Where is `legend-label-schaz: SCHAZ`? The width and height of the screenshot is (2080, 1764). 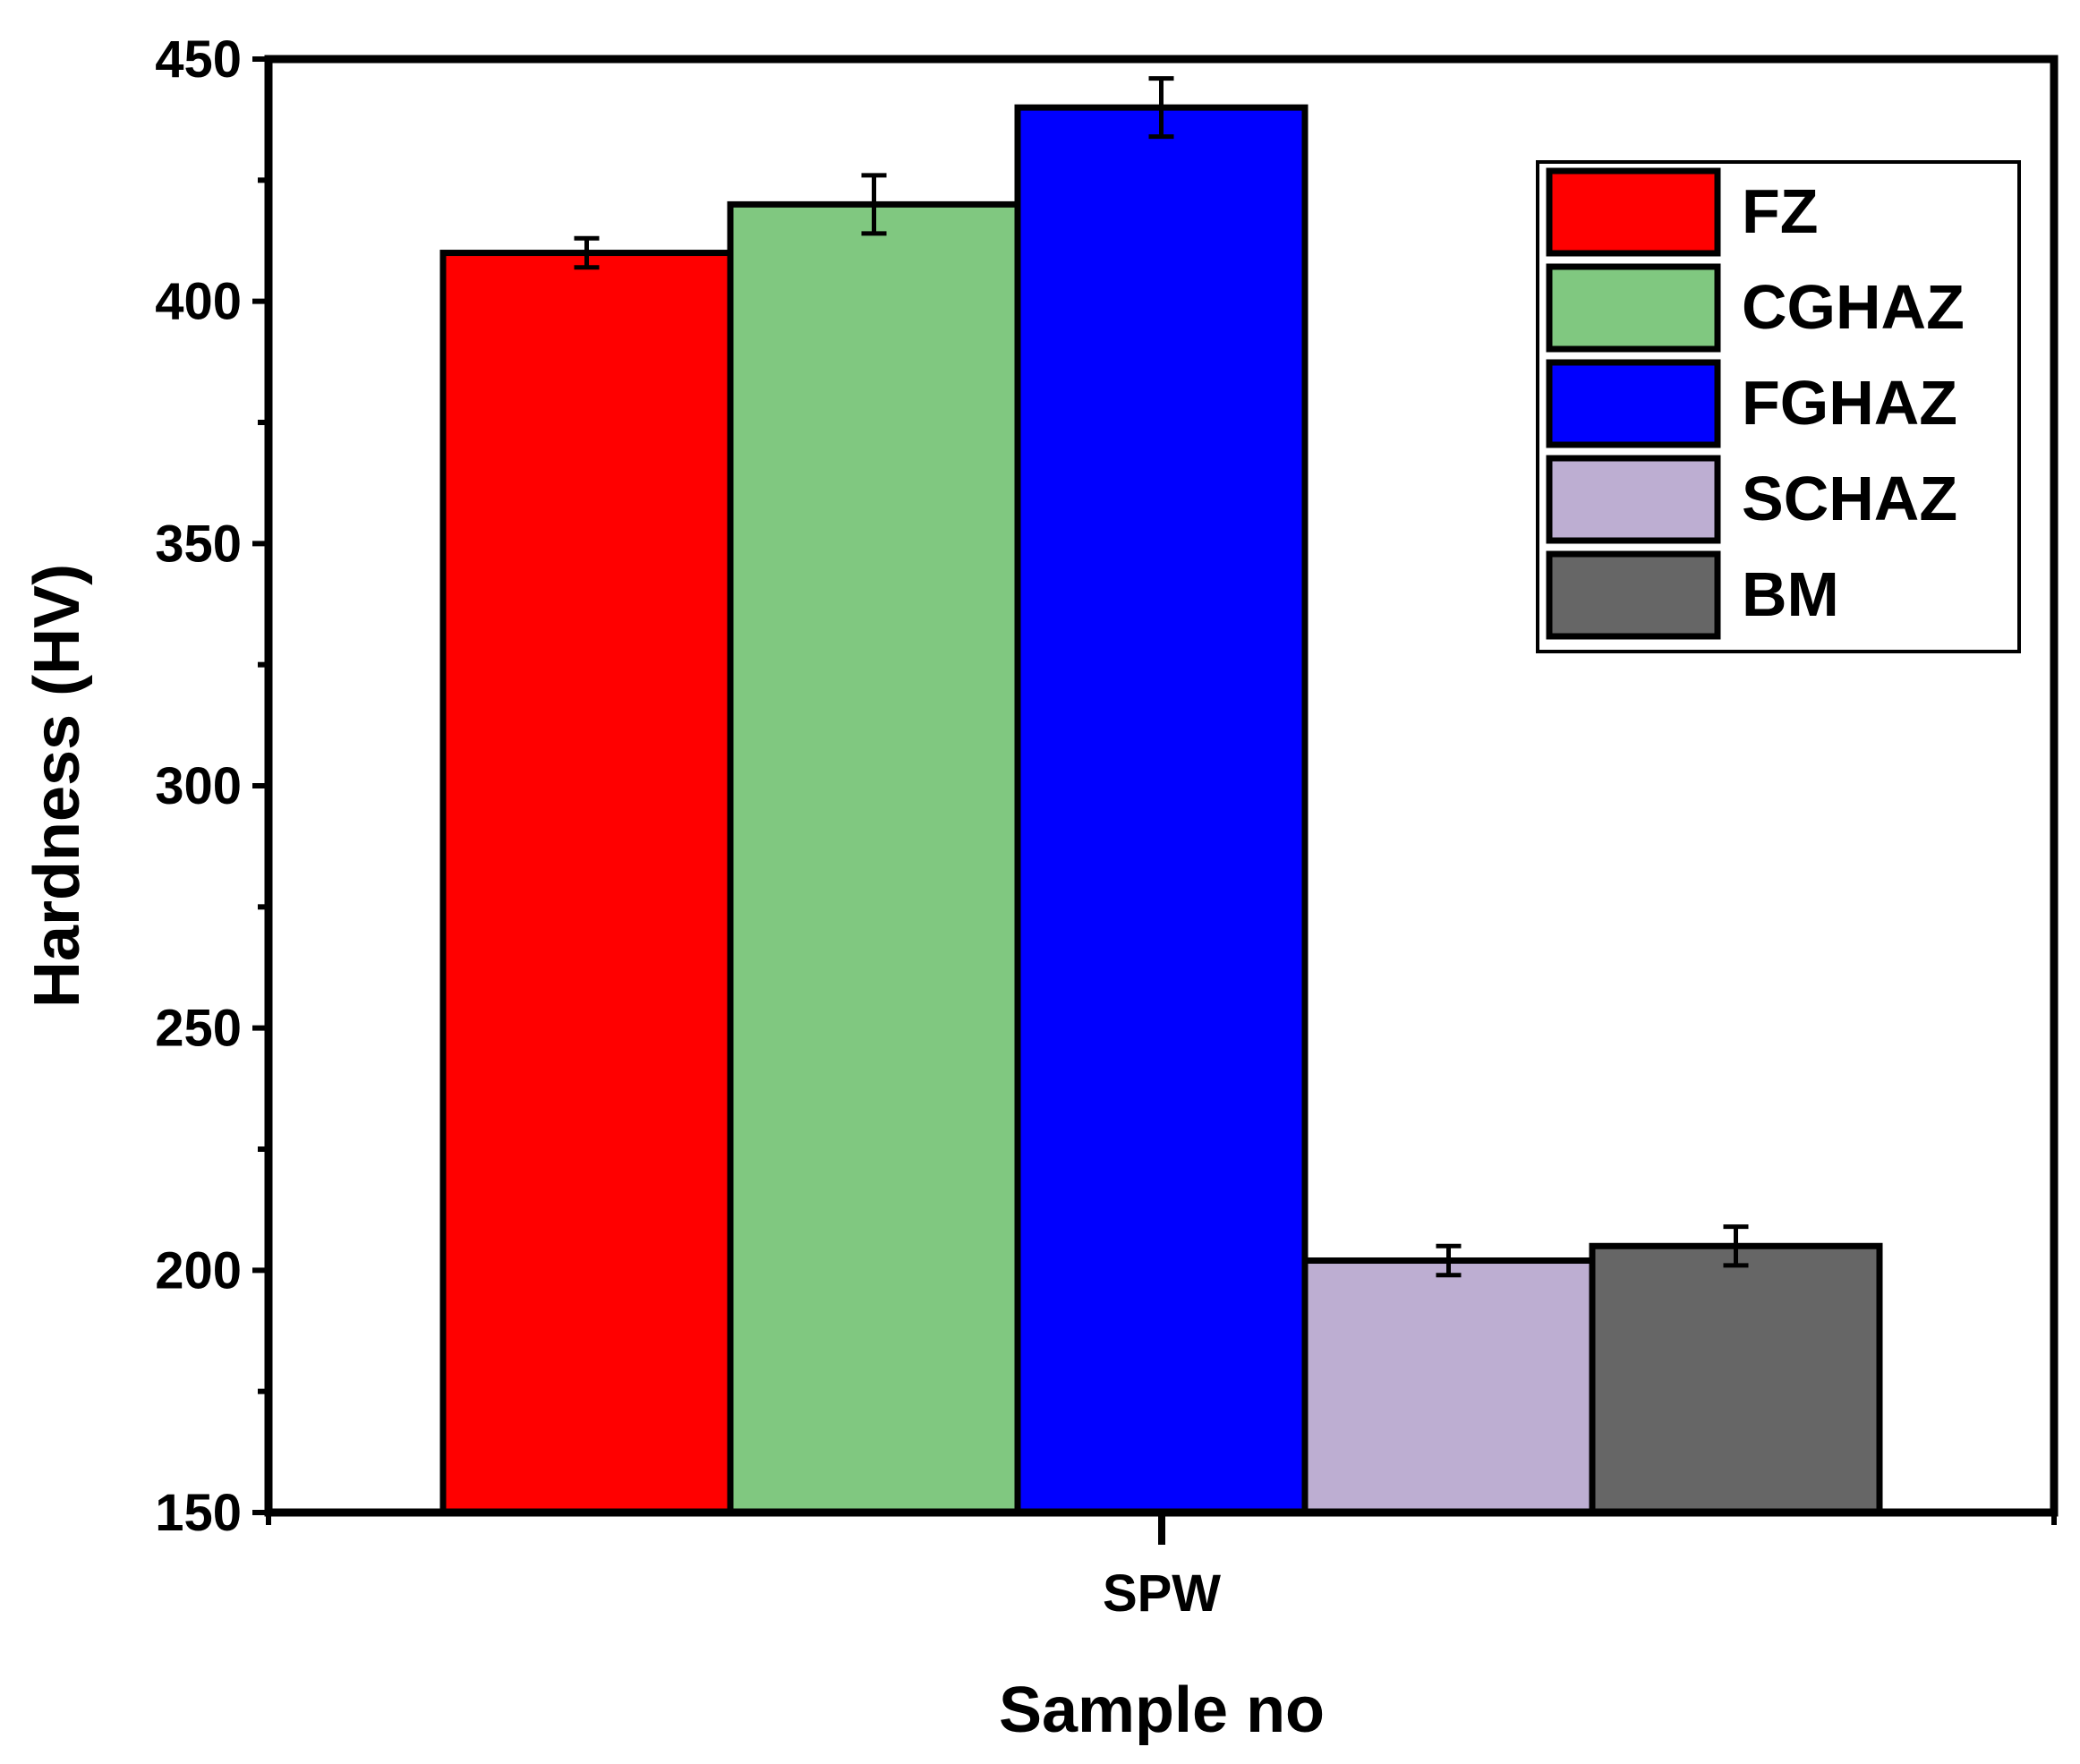
legend-label-schaz: SCHAZ is located at coordinates (1850, 498).